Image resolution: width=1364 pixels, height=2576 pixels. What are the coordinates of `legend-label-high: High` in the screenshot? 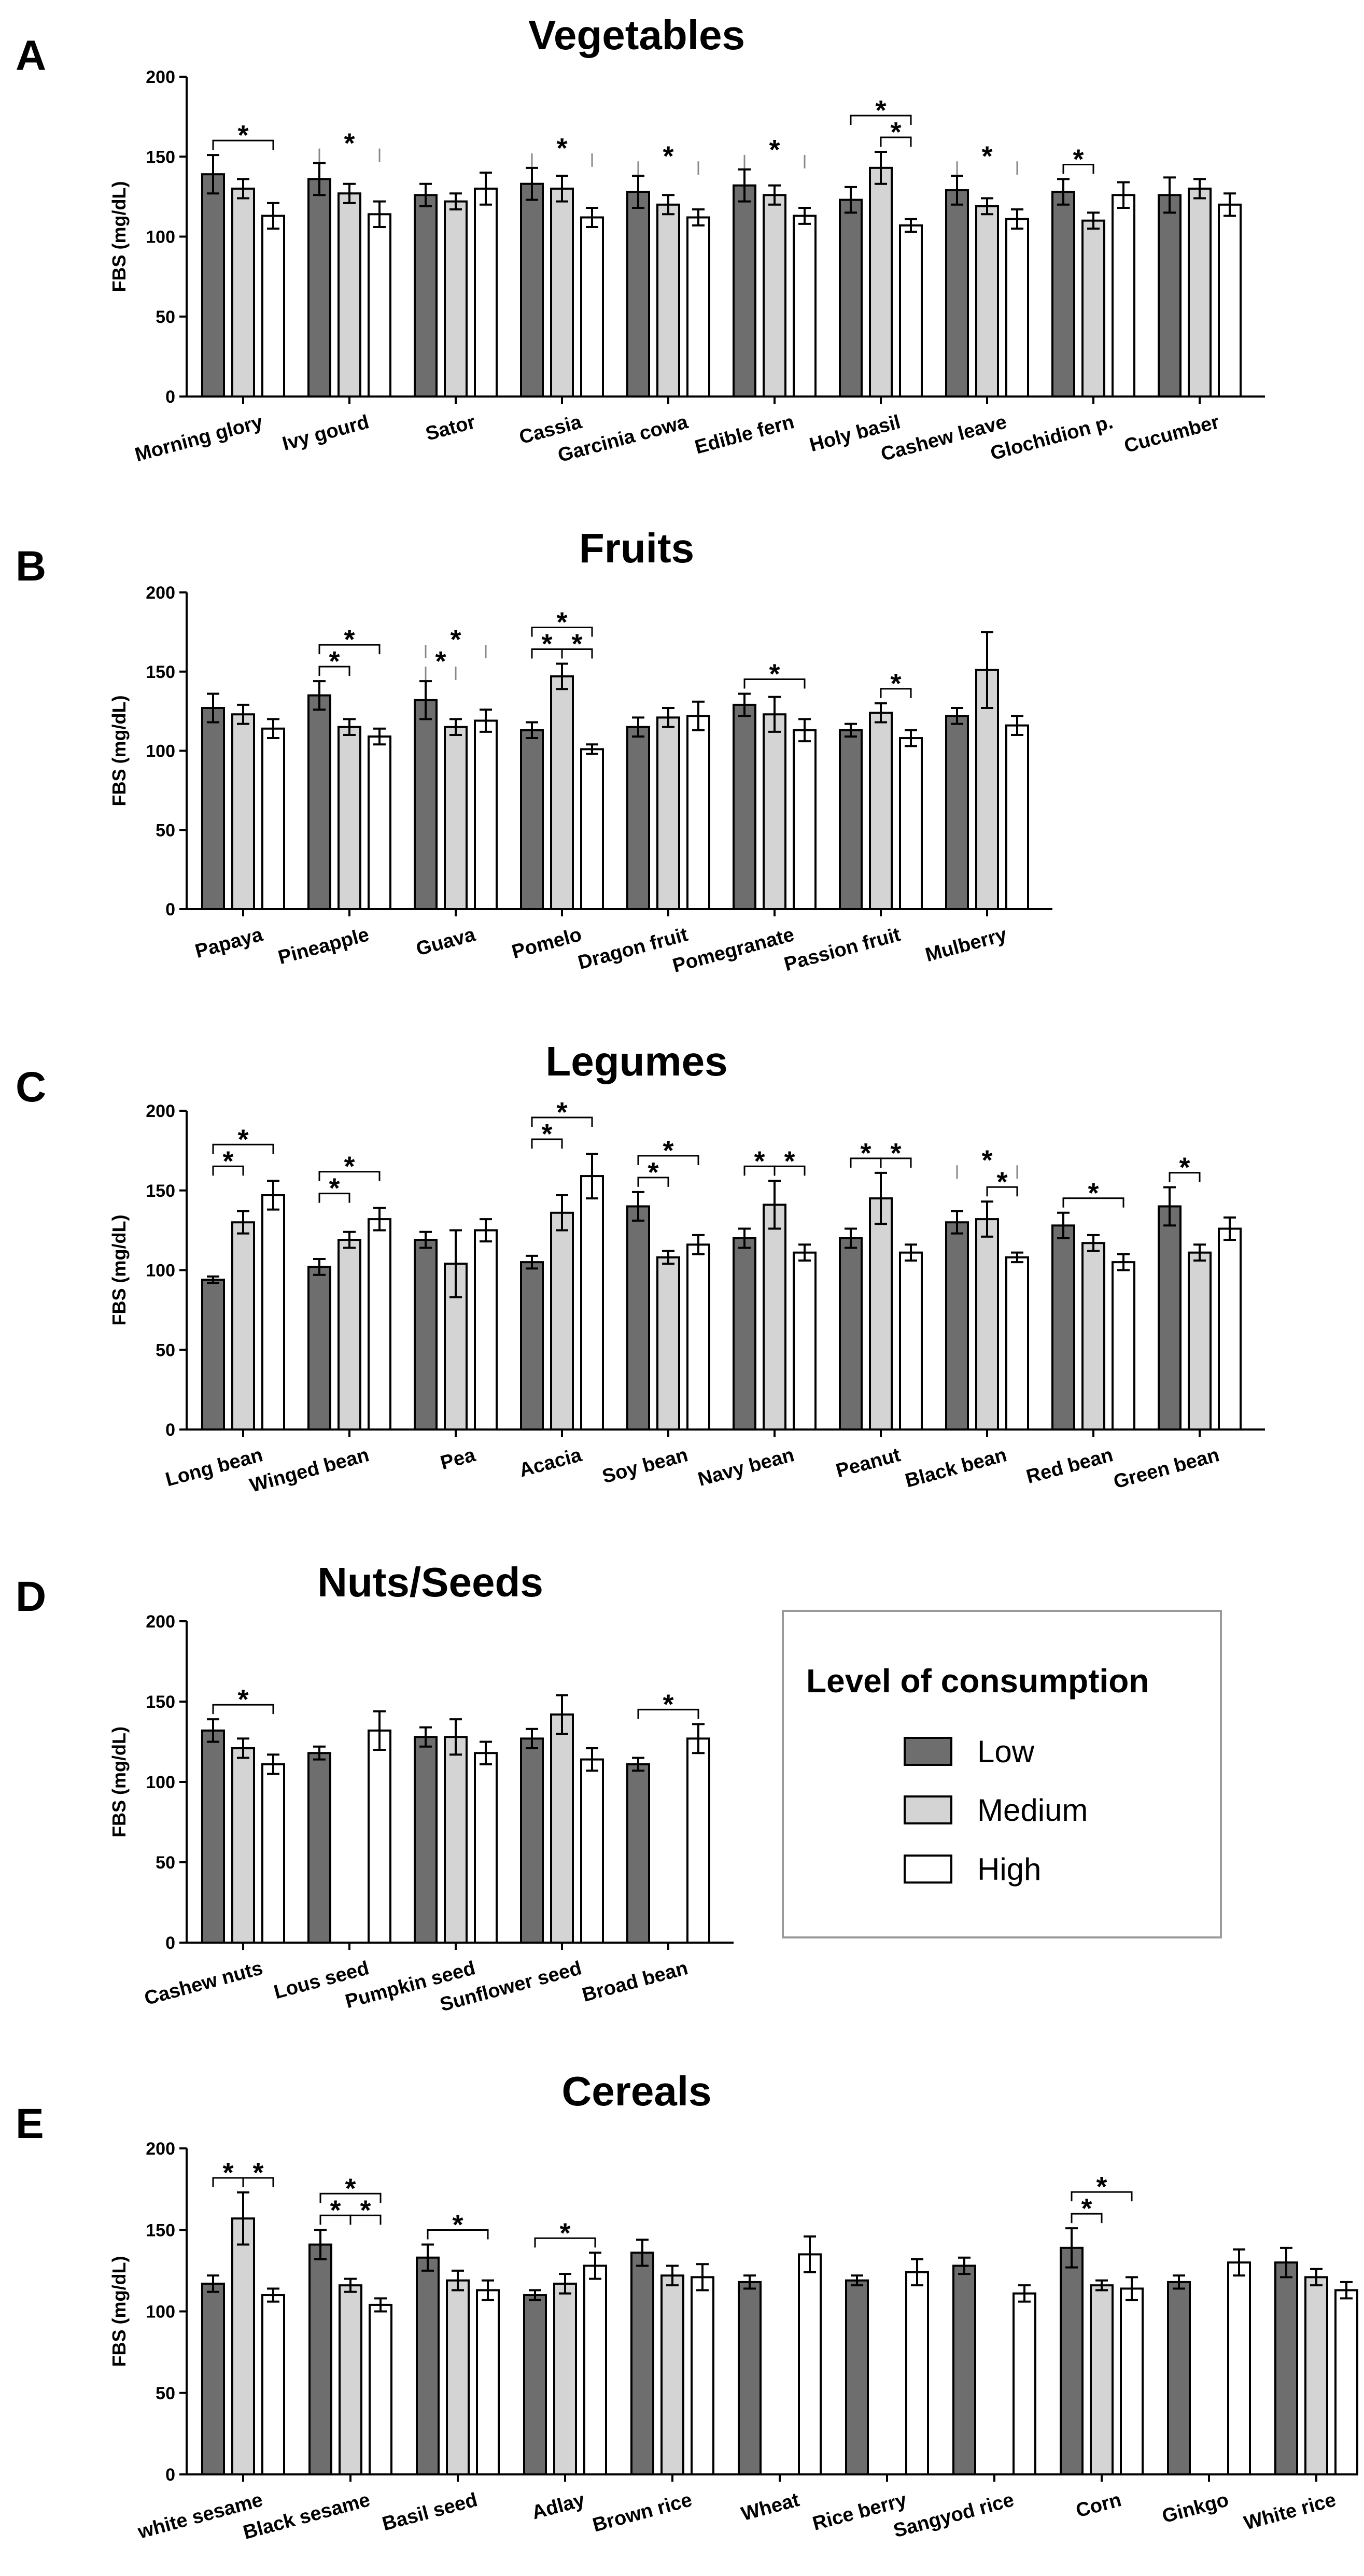 It's located at (1009, 1869).